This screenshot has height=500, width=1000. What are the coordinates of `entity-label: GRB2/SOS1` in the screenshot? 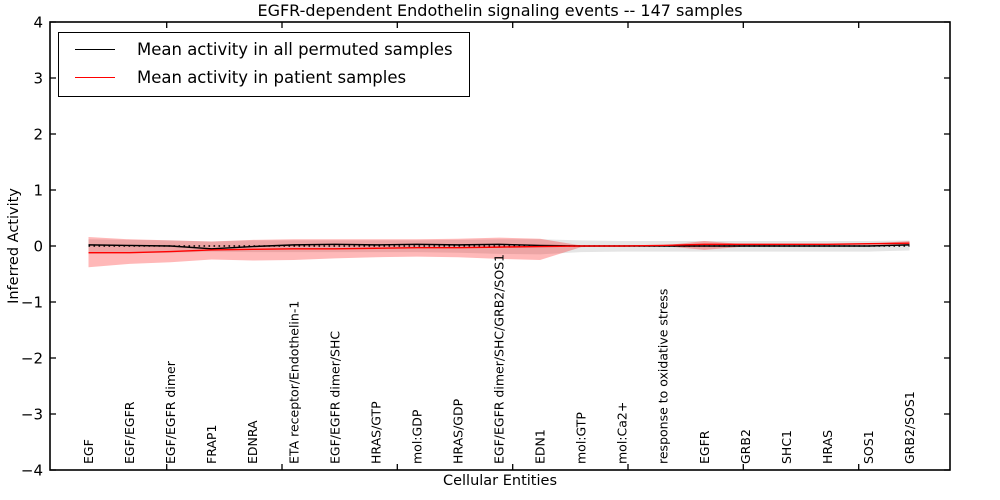 It's located at (909, 427).